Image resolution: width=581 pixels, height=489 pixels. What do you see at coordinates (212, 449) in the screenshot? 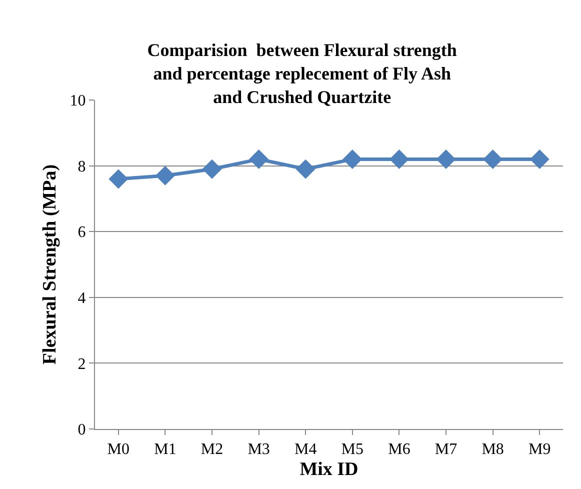
I see `x-tick-label: M2` at bounding box center [212, 449].